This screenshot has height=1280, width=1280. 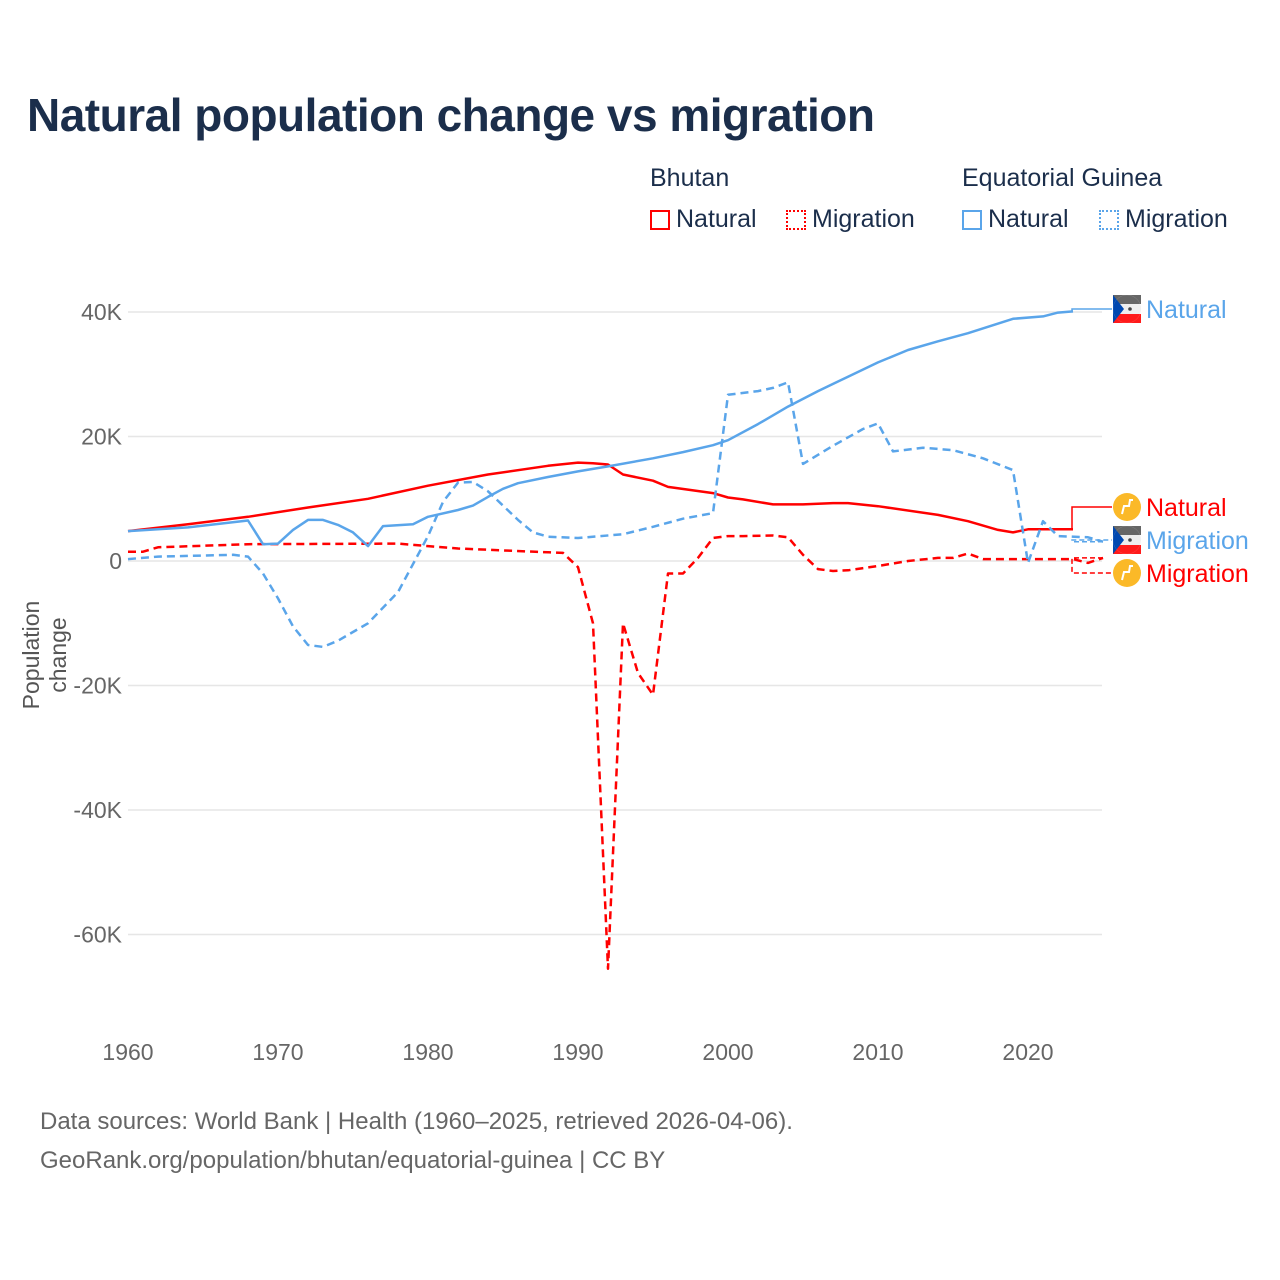 I want to click on y-tick-label: 20K, so click(x=102, y=437).